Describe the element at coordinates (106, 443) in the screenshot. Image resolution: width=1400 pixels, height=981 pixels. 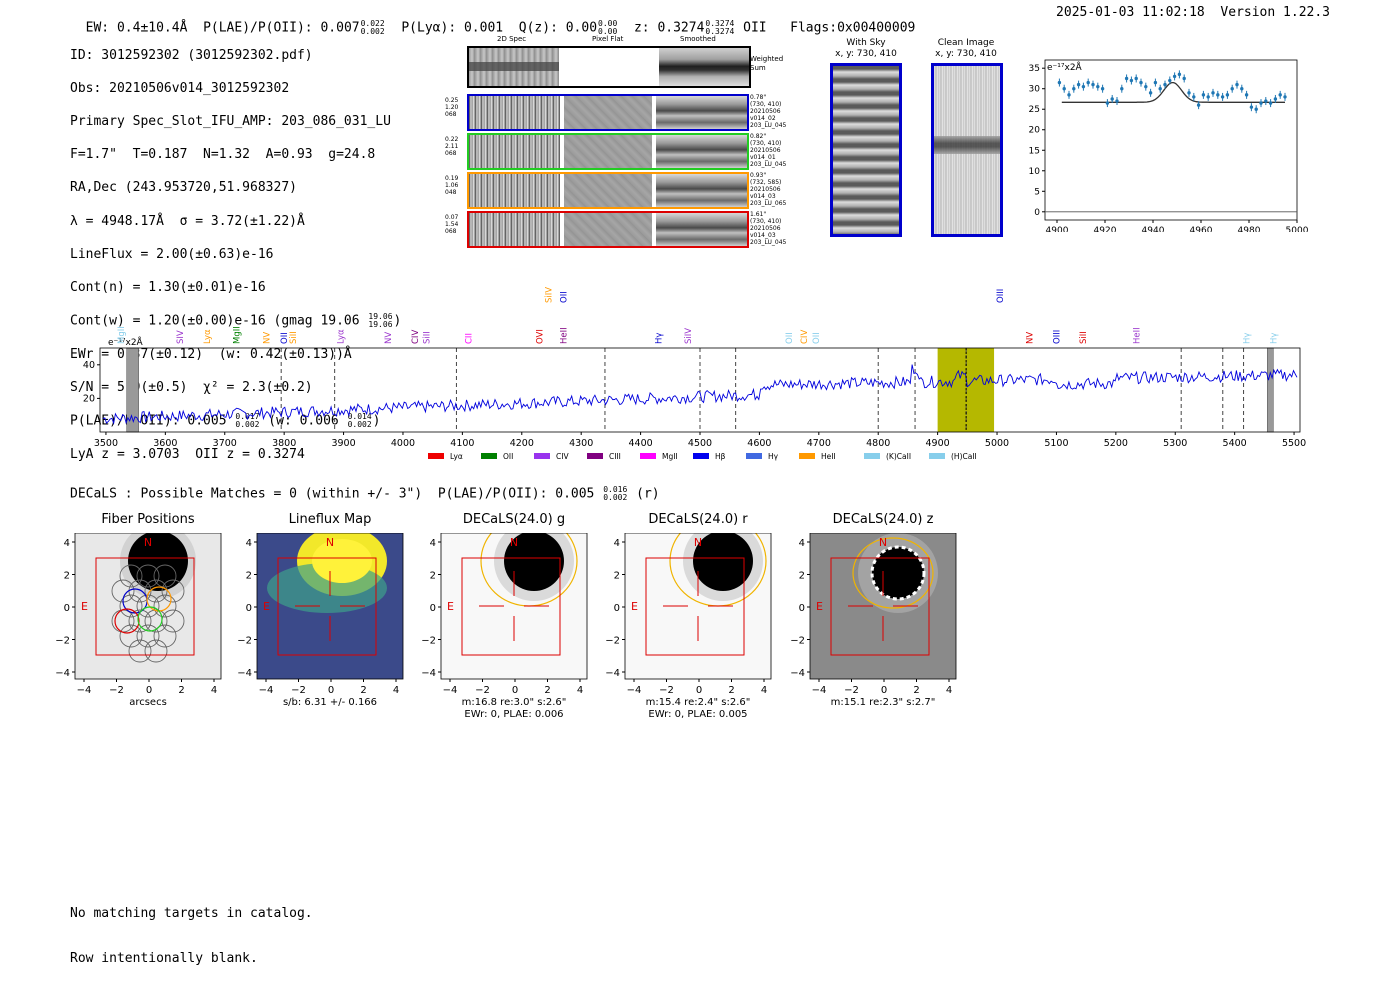
I see `spectrum-xtick-label: 3500` at that location.